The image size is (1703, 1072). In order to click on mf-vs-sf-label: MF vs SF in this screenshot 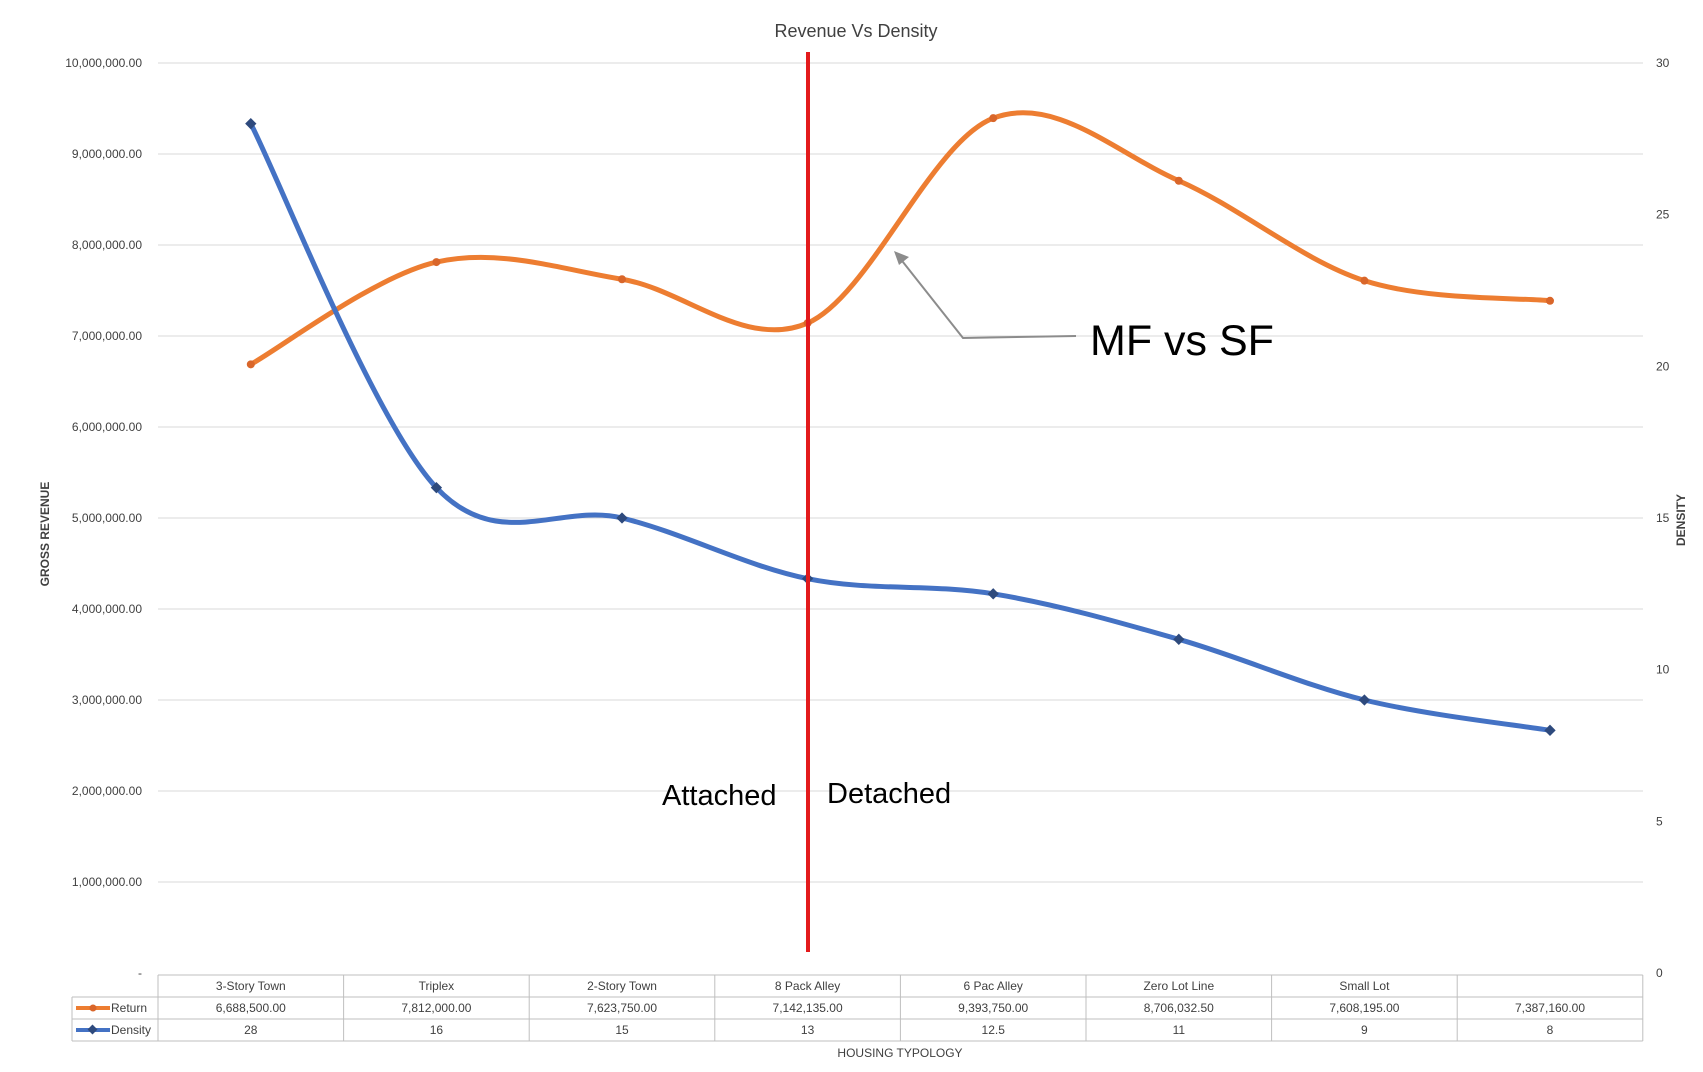, I will do `click(1182, 341)`.